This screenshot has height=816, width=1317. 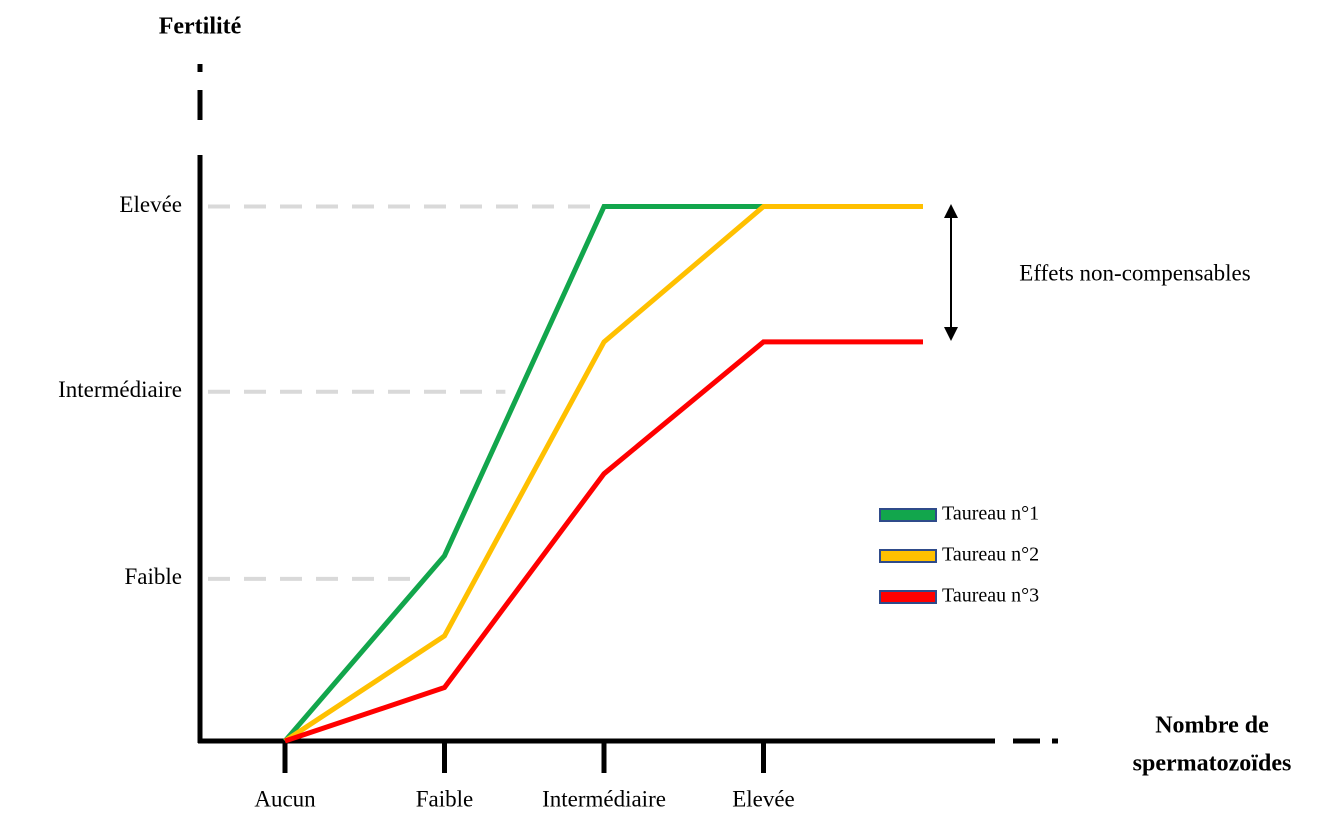 What do you see at coordinates (1212, 764) in the screenshot?
I see `x-axis-title: spermatozoïdes` at bounding box center [1212, 764].